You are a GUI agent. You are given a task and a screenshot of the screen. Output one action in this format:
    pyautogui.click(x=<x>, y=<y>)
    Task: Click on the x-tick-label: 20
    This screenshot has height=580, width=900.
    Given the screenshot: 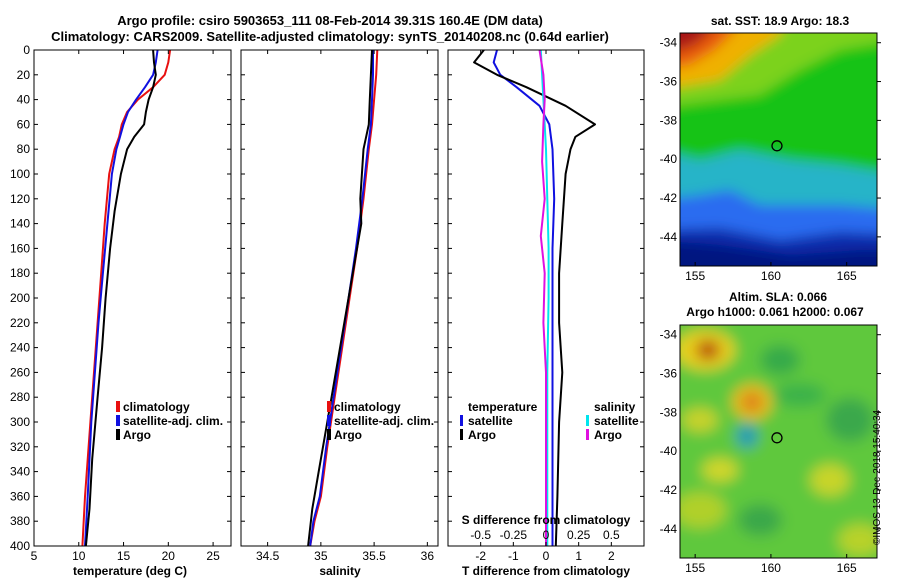 What is the action you would take?
    pyautogui.click(x=169, y=556)
    